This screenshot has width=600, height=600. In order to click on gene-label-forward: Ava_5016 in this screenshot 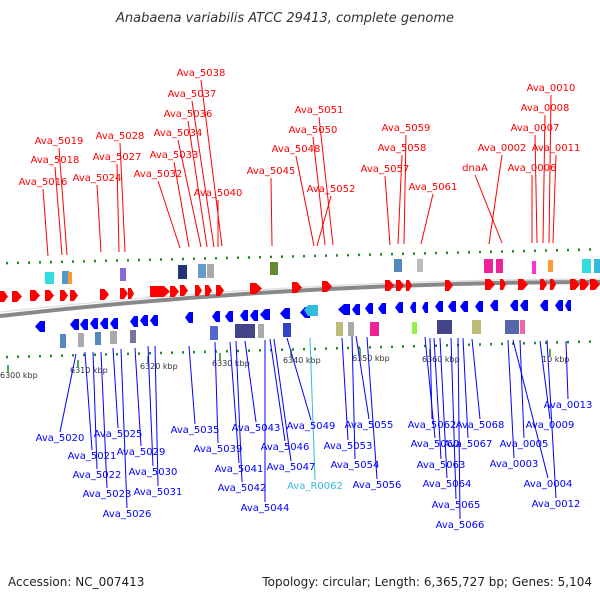, I will do `click(43, 182)`.